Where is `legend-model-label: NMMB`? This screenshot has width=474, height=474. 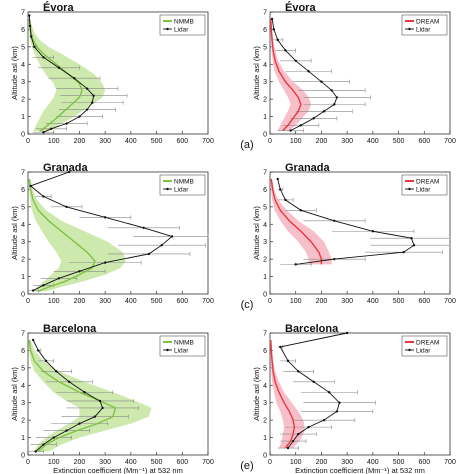 legend-model-label: NMMB is located at coordinates (184, 343).